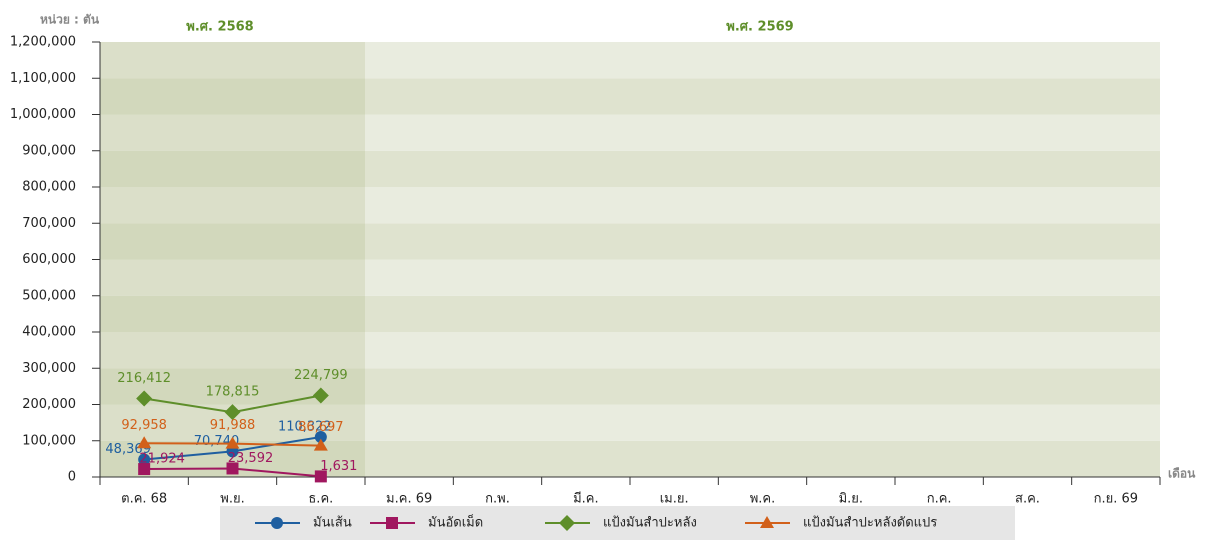 This screenshot has width=1211, height=553. Describe the element at coordinates (49, 223) in the screenshot. I see `y-tick-label: 700,000` at that location.